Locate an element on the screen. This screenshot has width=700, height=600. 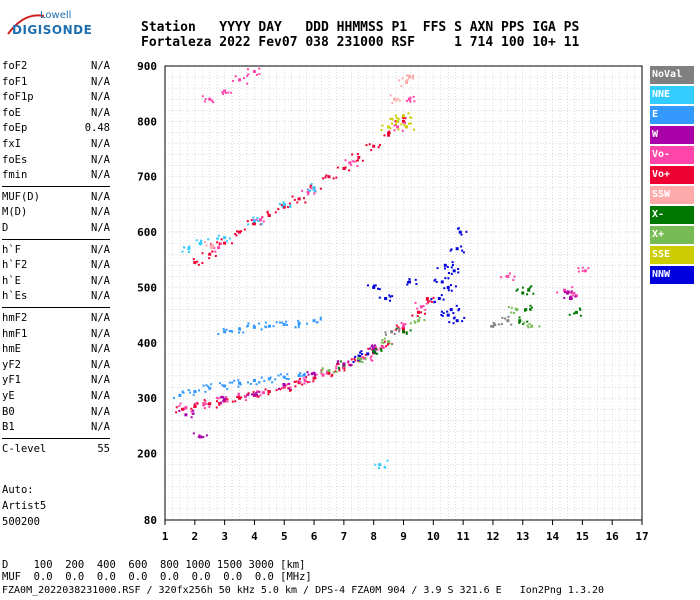
x-tick-label: 17 is located at coordinates (641, 536).